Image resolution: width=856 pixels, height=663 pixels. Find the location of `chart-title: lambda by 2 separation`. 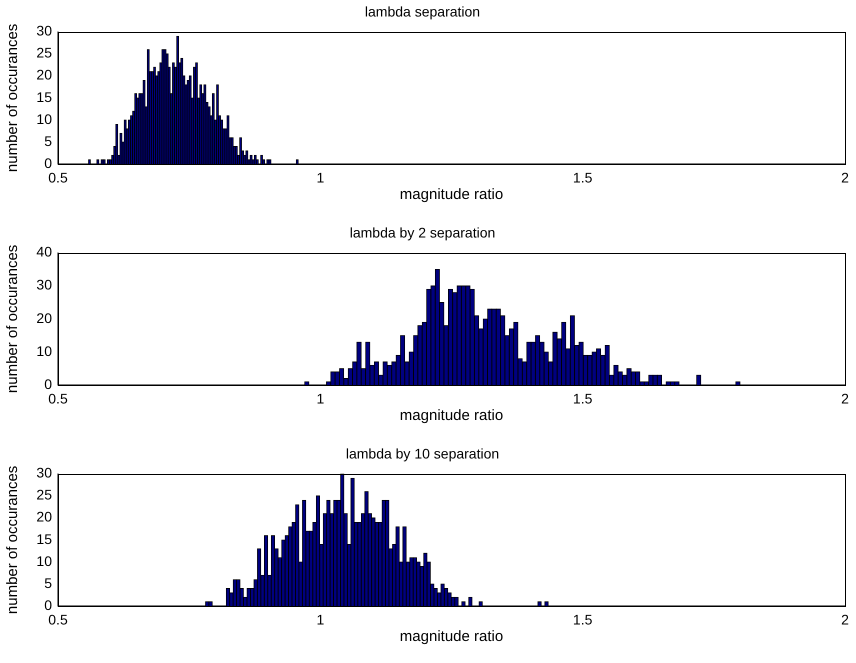

chart-title: lambda by 2 separation is located at coordinates (423, 232).